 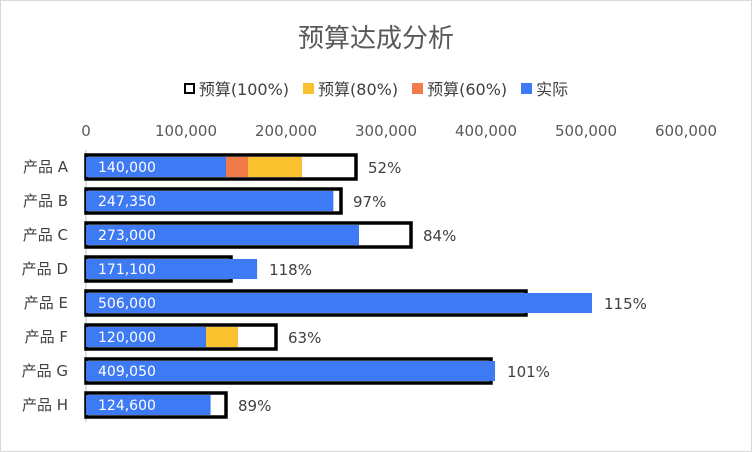 What do you see at coordinates (127, 304) in the screenshot?
I see `bar-value-label: 506,000` at bounding box center [127, 304].